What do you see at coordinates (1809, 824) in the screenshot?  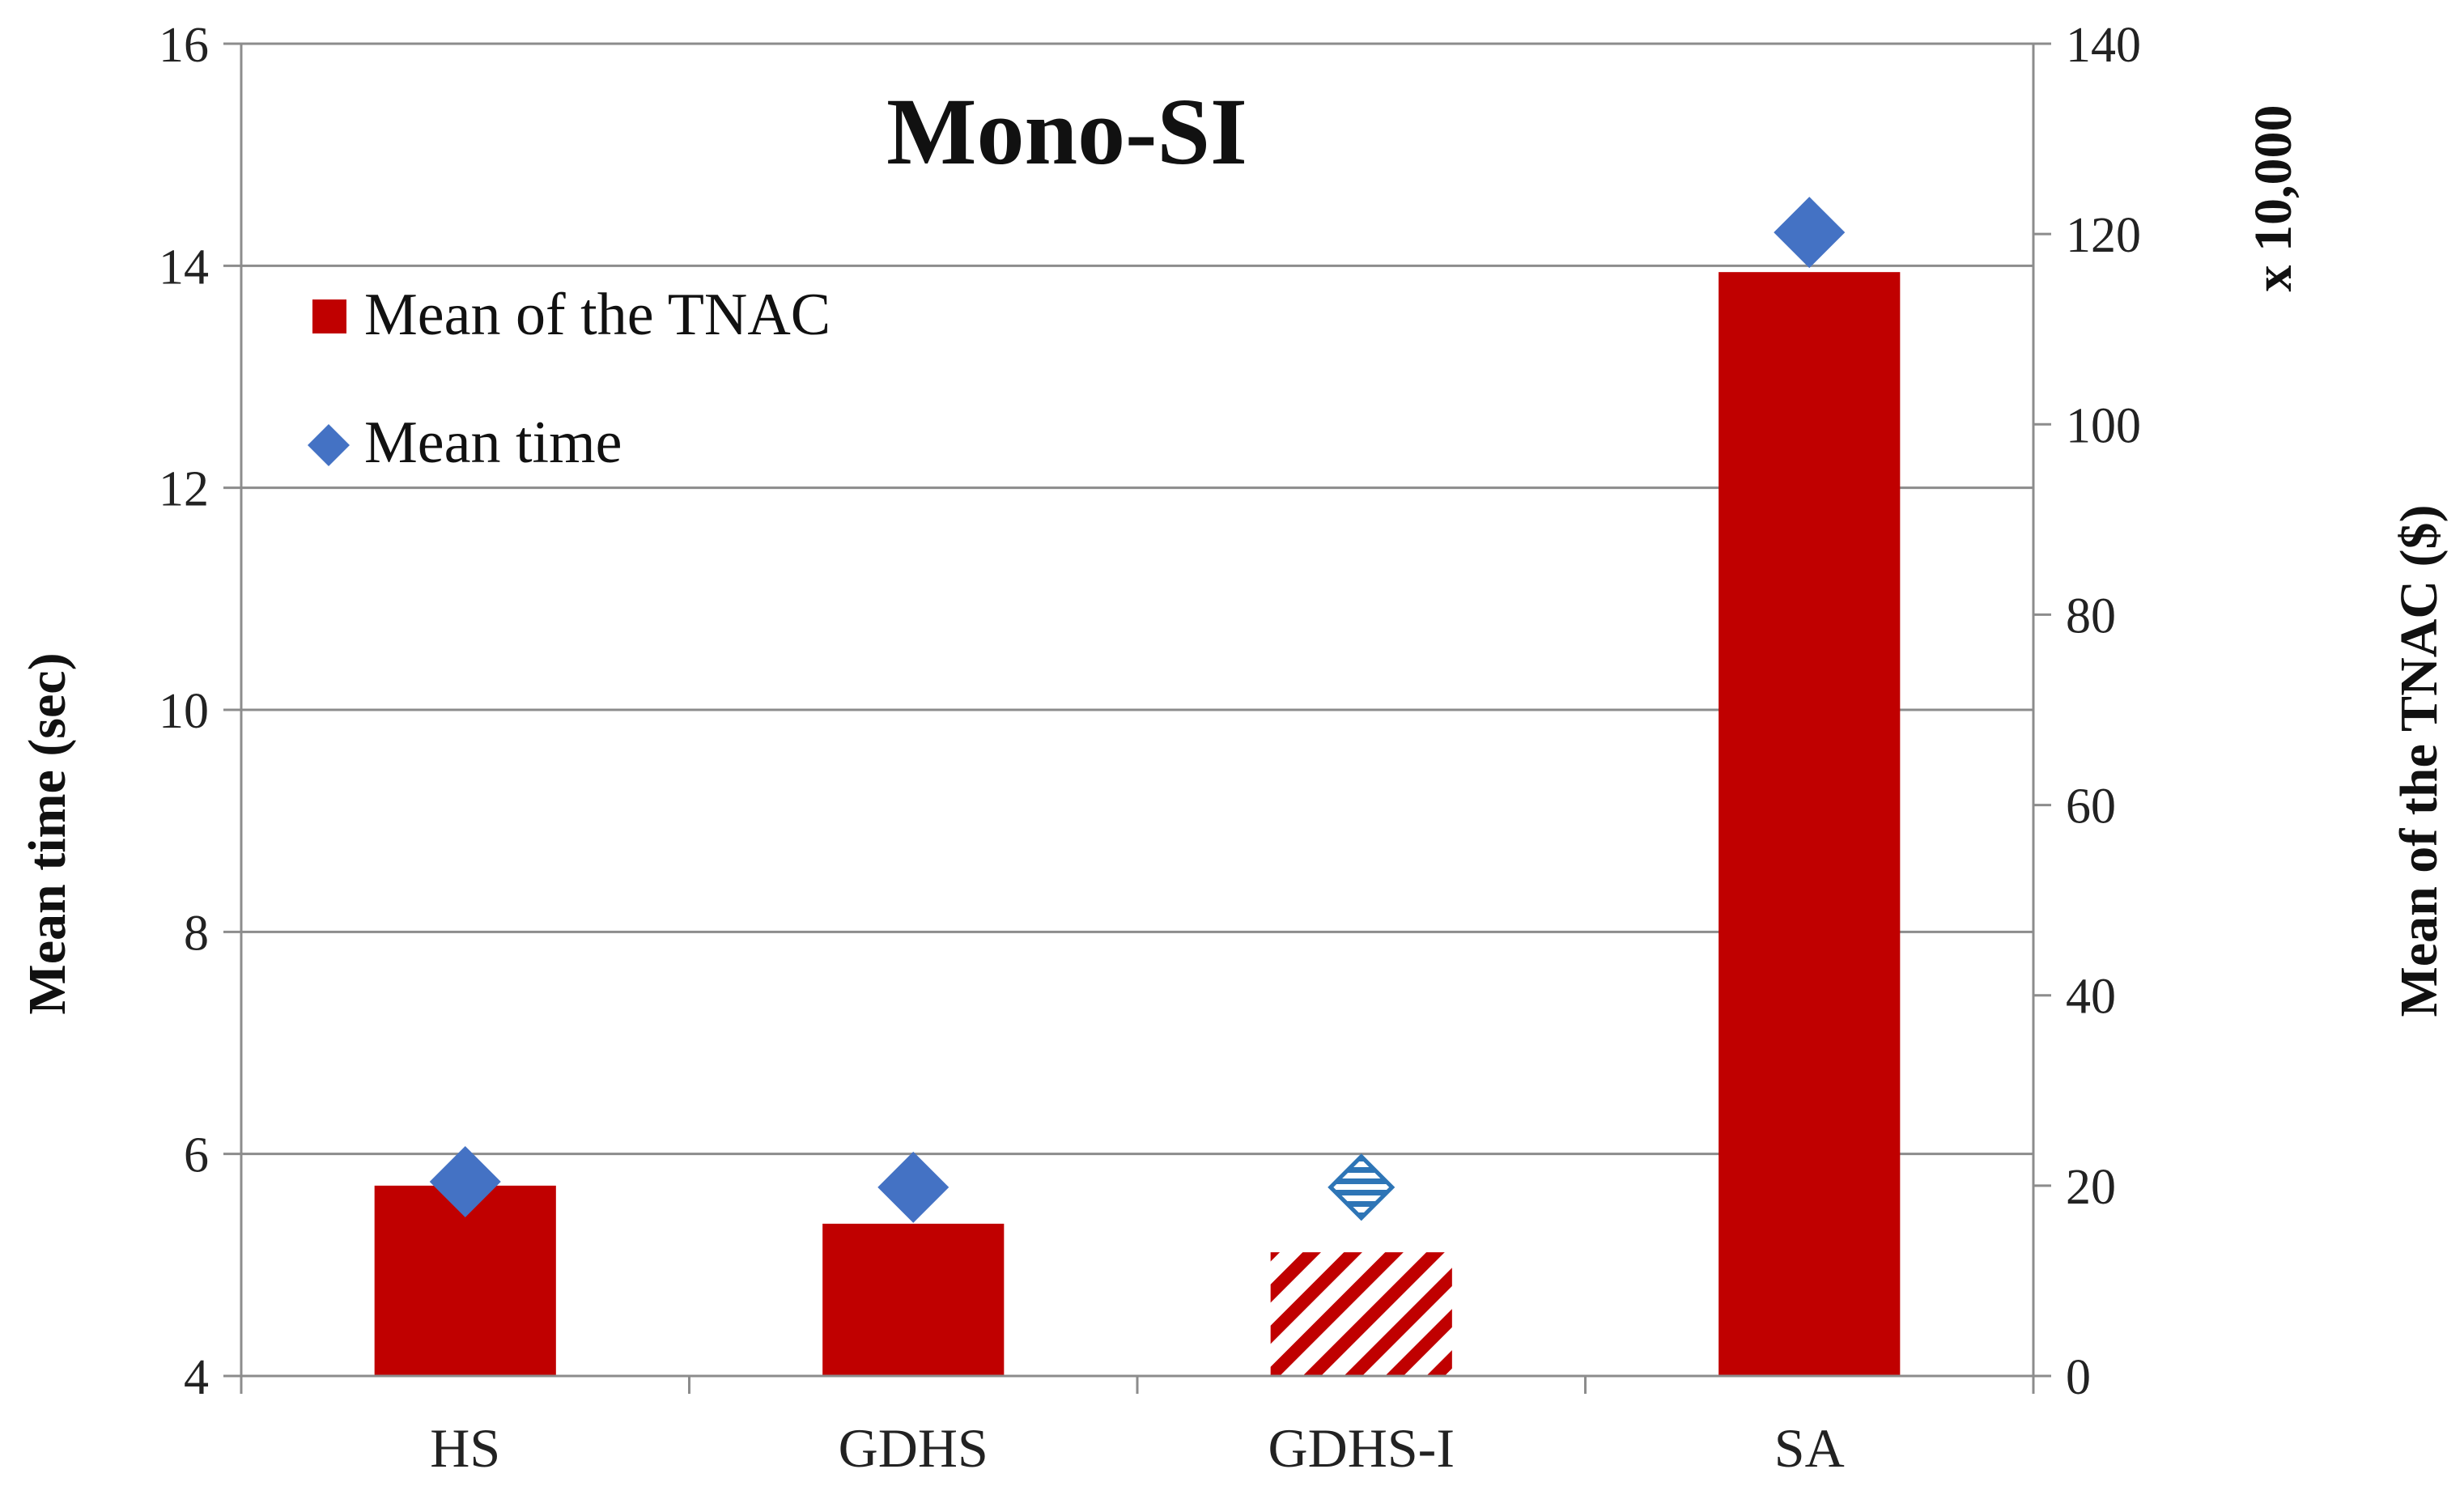 I see `bar-sa` at bounding box center [1809, 824].